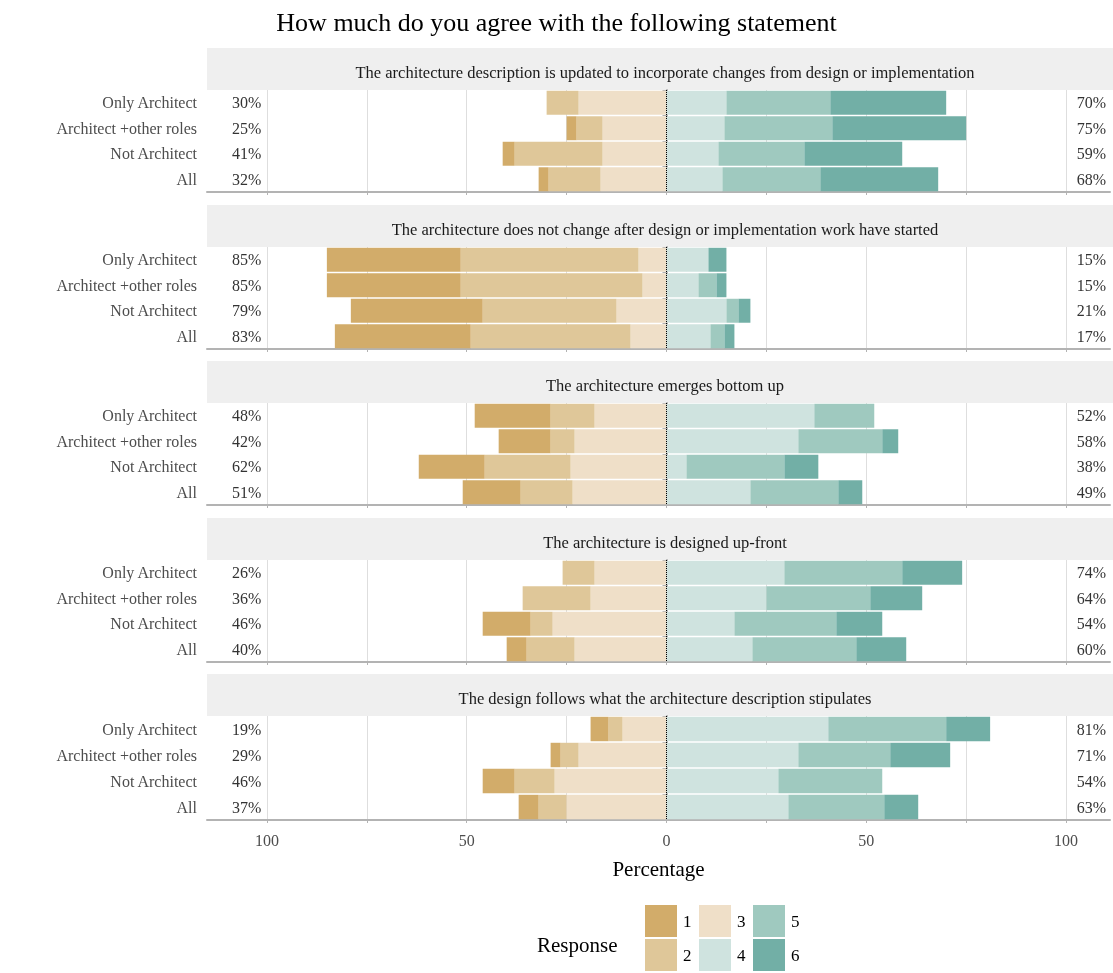 This screenshot has width=1113, height=973. I want to click on annotation: 26%, so click(247, 572).